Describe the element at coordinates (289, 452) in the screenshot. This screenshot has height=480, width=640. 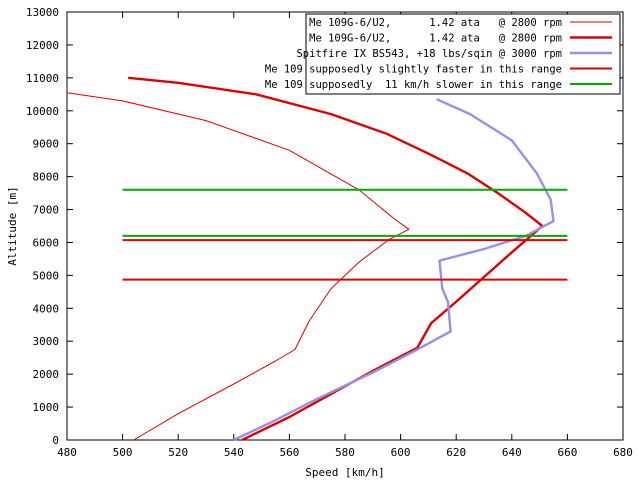
I see `x-tick-label: 560` at that location.